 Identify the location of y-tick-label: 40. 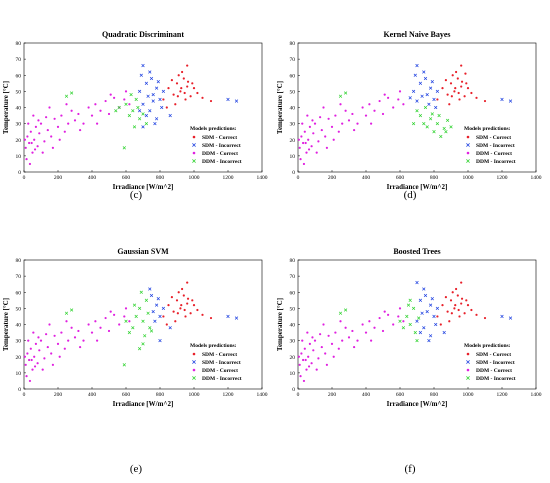
(19, 109).